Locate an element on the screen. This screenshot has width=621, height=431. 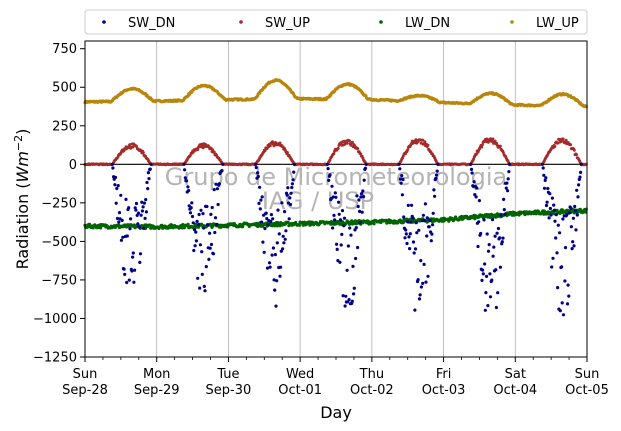
watermark: Grupo de Micrometeorologia IAG / USP is located at coordinates (336, 189).